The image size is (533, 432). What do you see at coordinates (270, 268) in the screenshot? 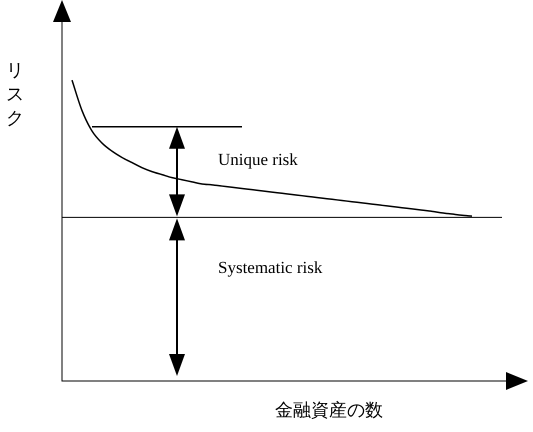
I see `annotation: Systematic risk` at bounding box center [270, 268].